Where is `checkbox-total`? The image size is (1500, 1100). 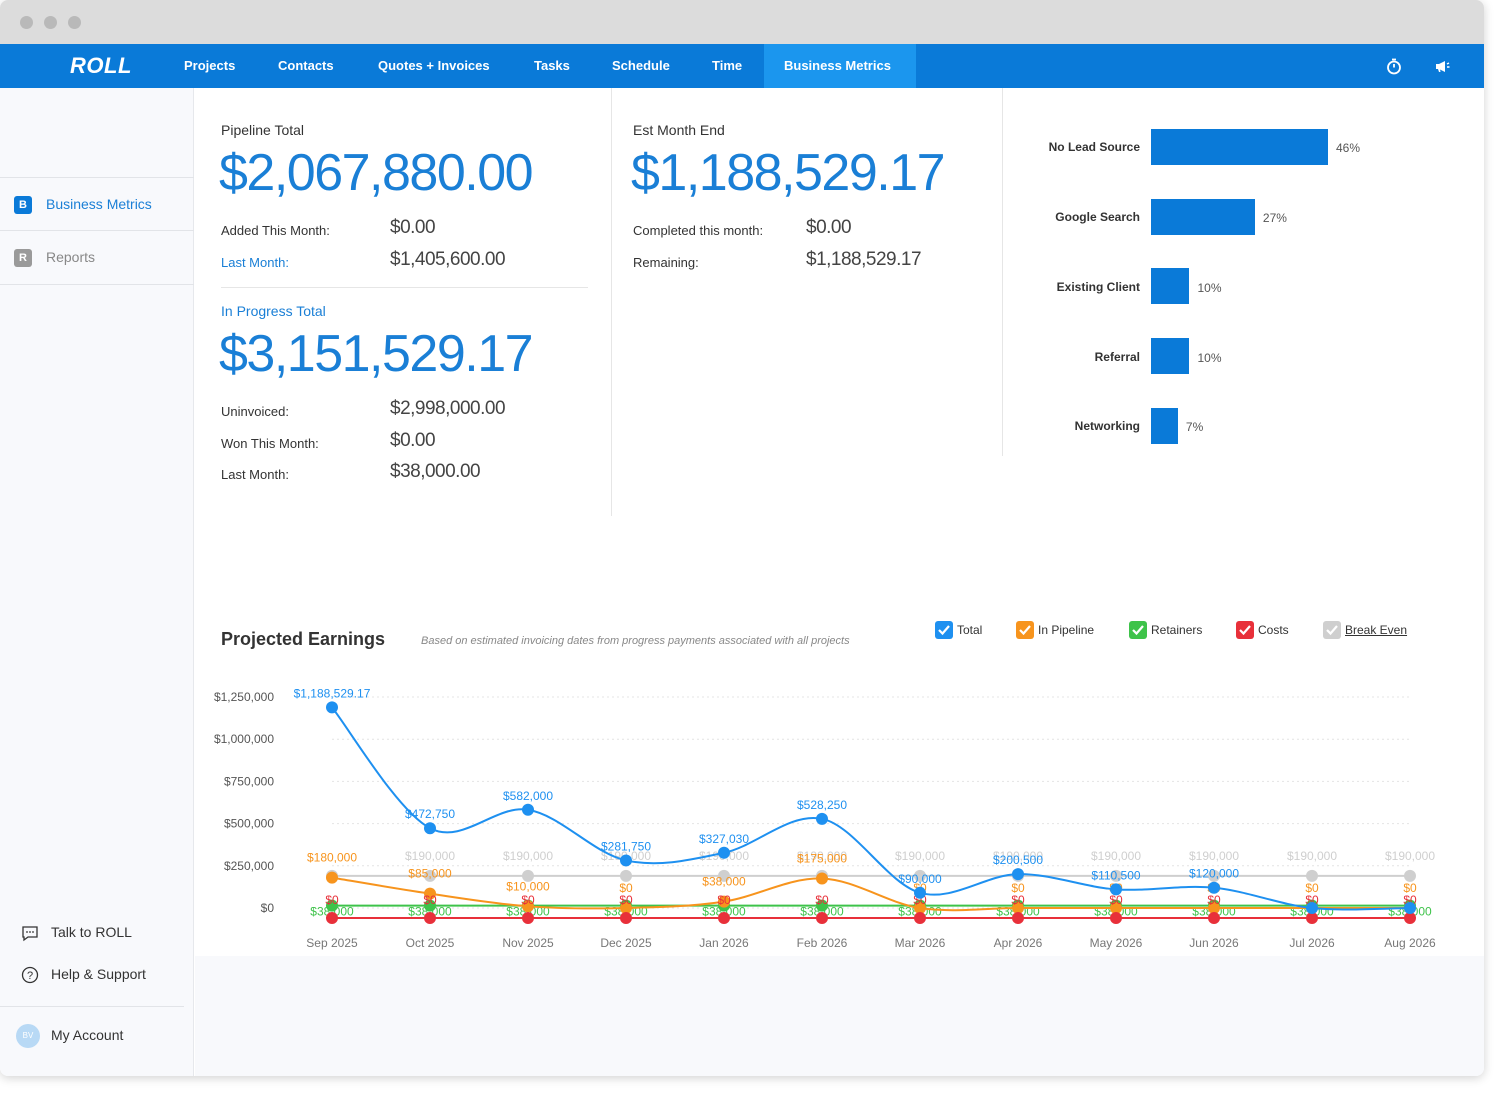 checkbox-total is located at coordinates (944, 630).